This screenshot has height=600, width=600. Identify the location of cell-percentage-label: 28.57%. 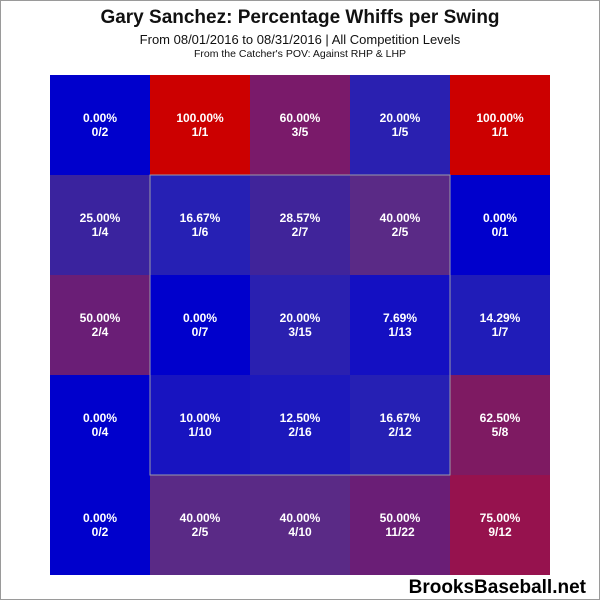
(300, 218).